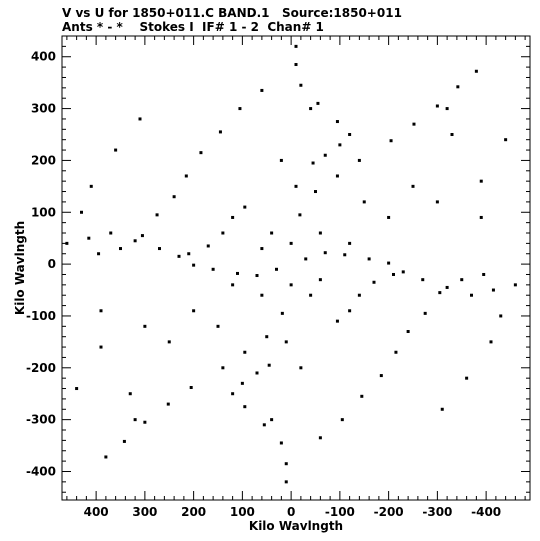 The height and width of the screenshot is (541, 540). Describe the element at coordinates (52, 264) in the screenshot. I see `y-tick-label: 0` at that location.